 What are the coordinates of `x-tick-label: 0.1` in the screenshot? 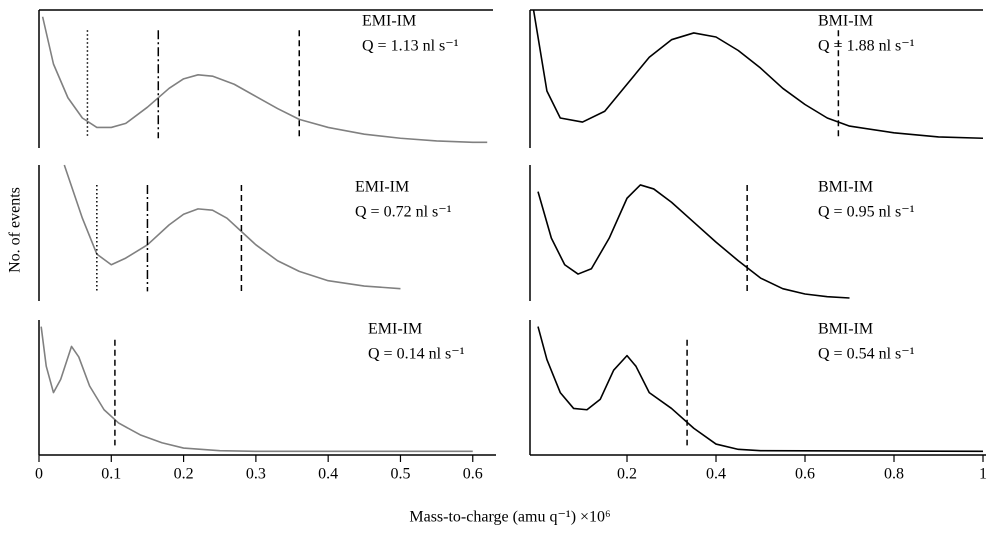 It's located at (111, 474).